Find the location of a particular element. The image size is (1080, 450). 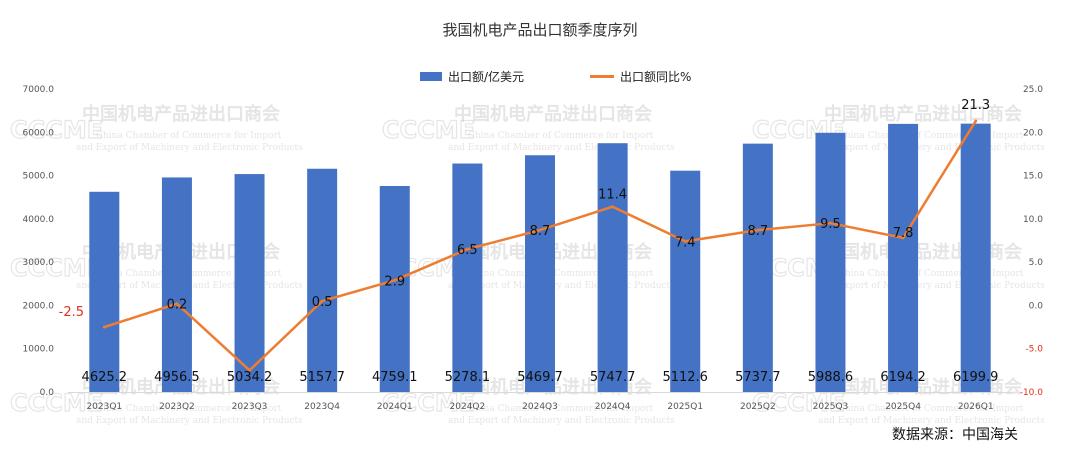

left-tick-label: 0.0 is located at coordinates (47, 393).